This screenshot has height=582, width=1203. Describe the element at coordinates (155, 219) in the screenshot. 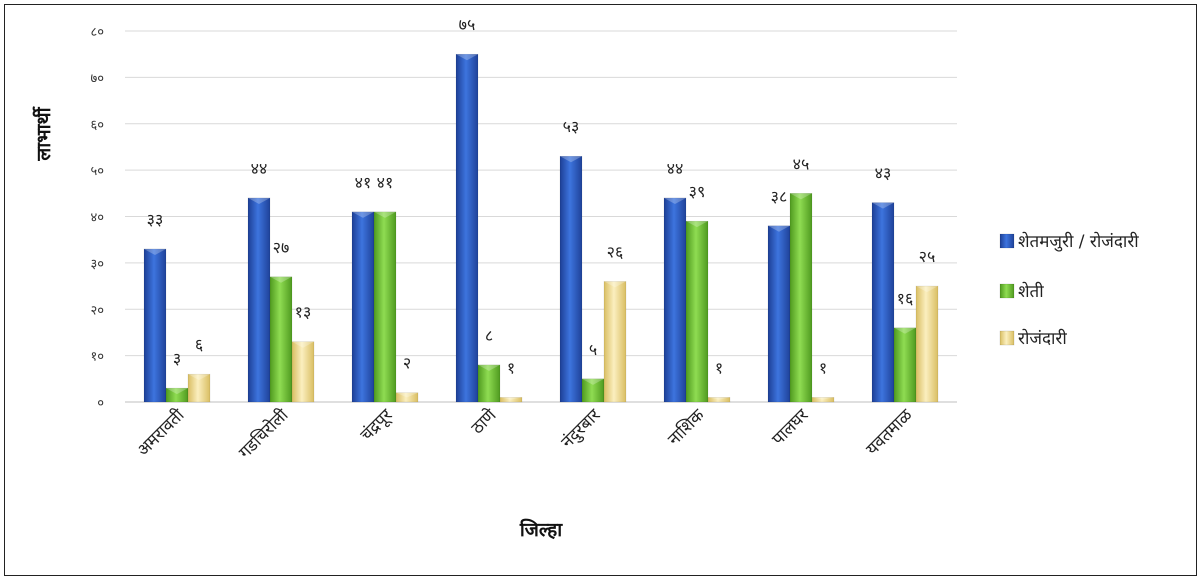

I see `data-label: ३३` at that location.